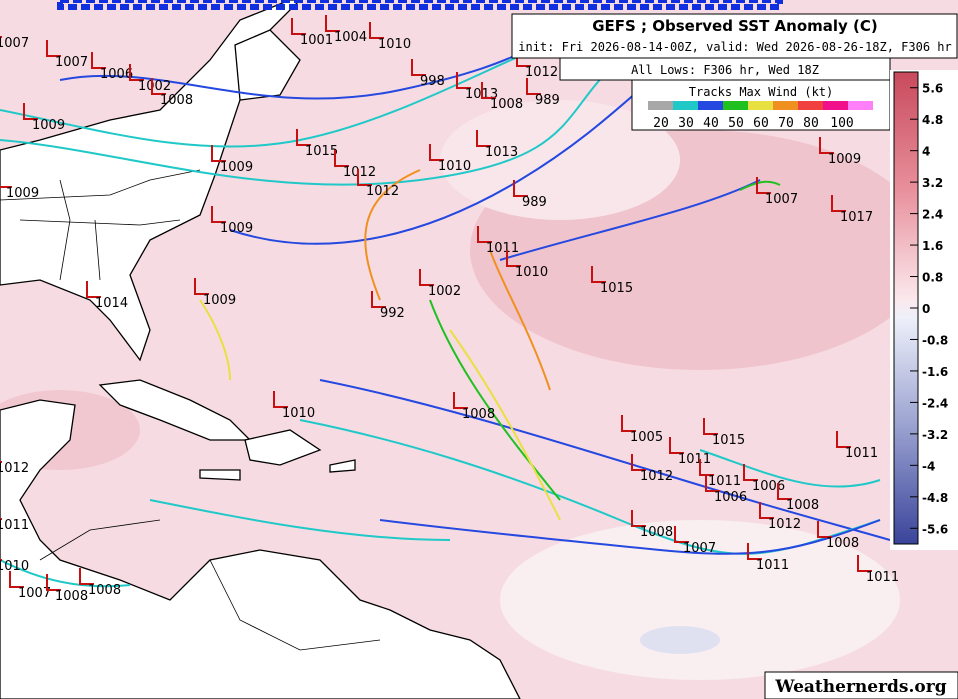 This screenshot has height=699, width=958. What do you see at coordinates (711, 123) in the screenshot?
I see `legend-label: 40` at bounding box center [711, 123].